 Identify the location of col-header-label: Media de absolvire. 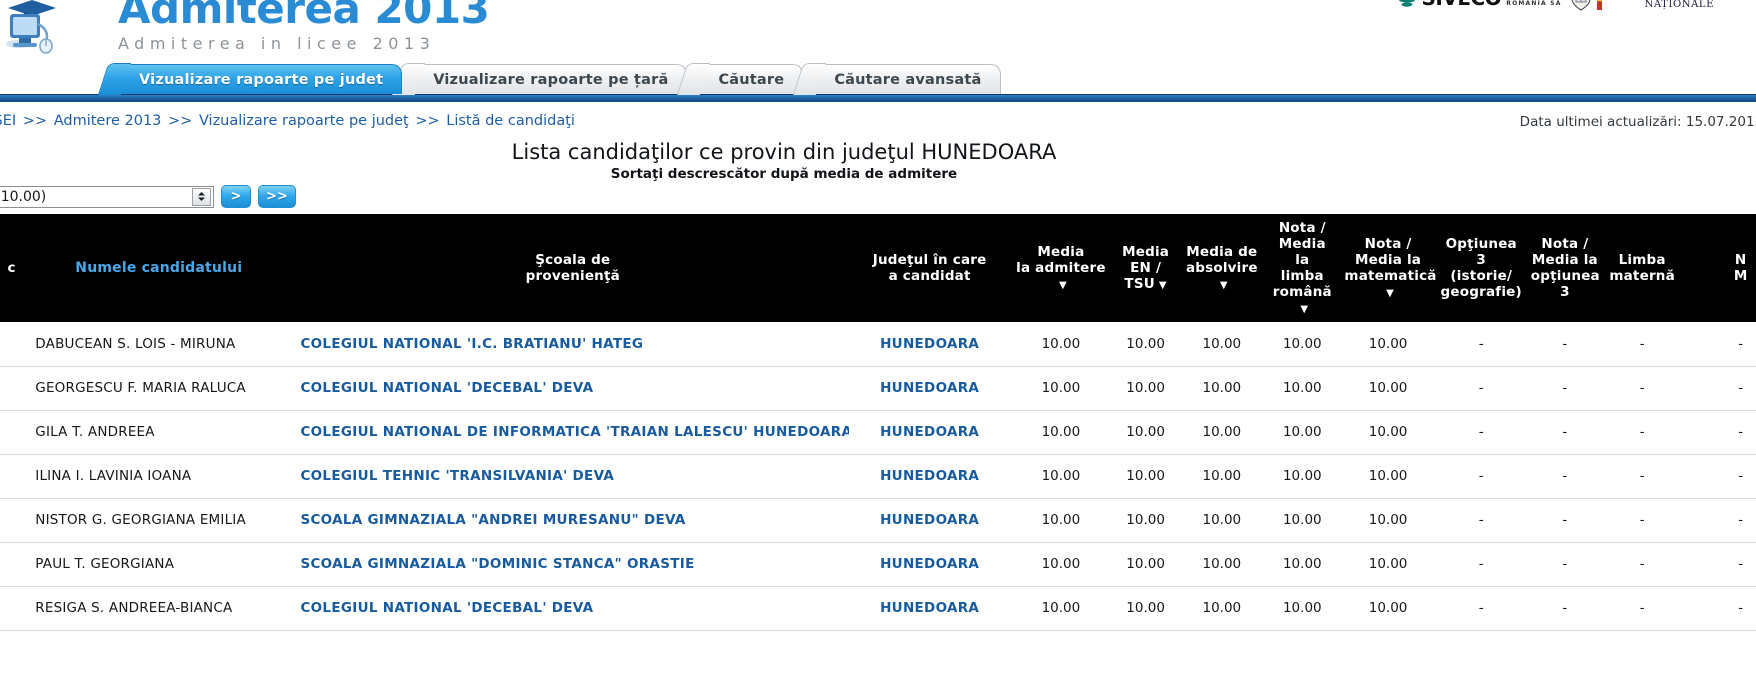
(1221, 260).